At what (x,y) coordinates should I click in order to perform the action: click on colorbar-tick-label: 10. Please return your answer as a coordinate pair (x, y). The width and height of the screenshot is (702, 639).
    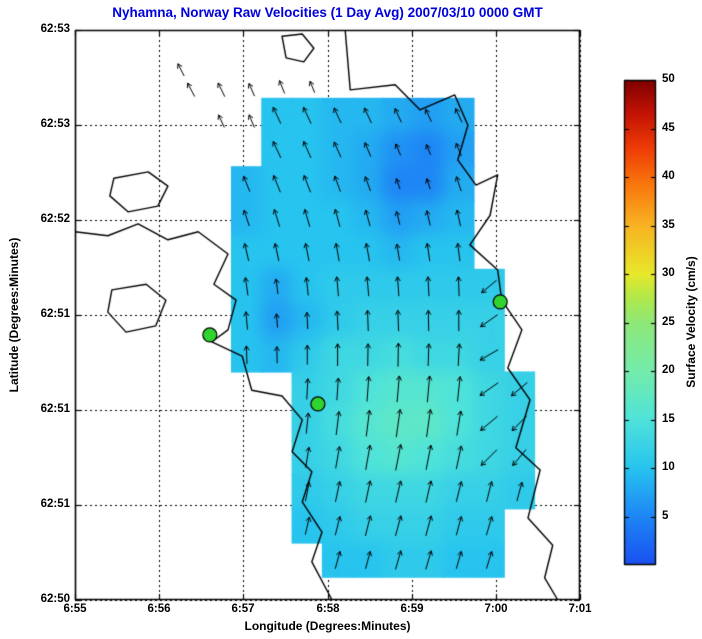
    Looking at the image, I should click on (668, 467).